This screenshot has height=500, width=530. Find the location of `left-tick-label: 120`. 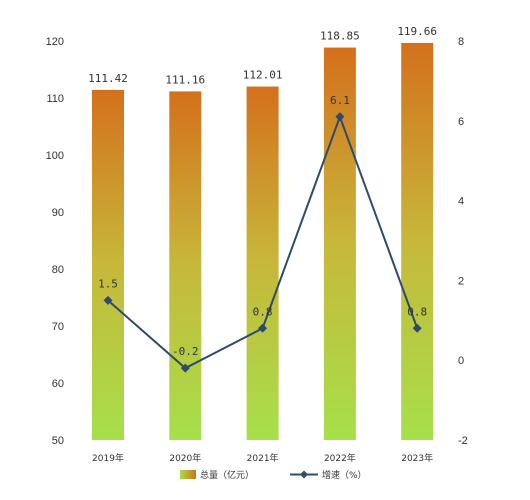

left-tick-label: 120 is located at coordinates (55, 42).